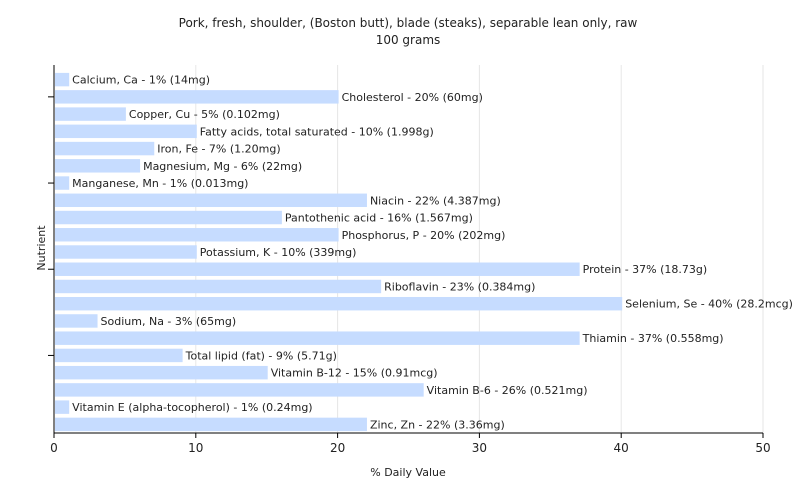 The height and width of the screenshot is (500, 800). Describe the element at coordinates (507, 390) in the screenshot. I see `bar-label-18: Vitamin B-6 - 26% (0.521mg)` at that location.